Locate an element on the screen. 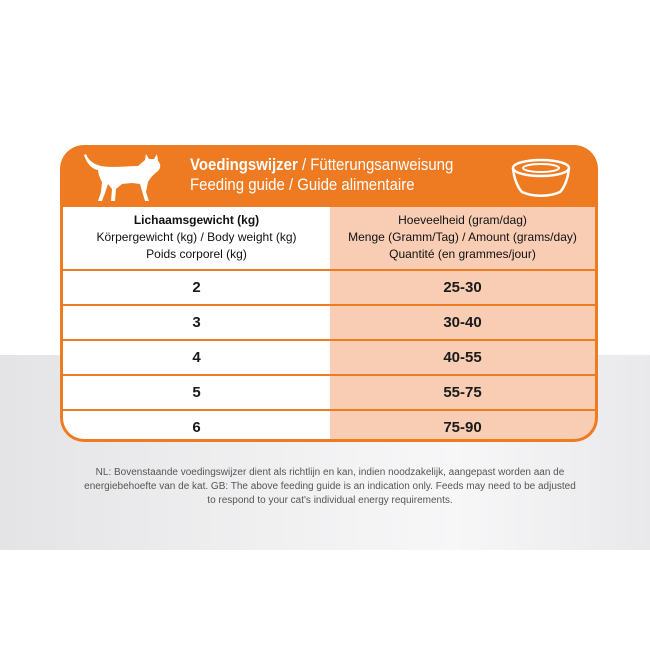 The image size is (650, 650). amount-cell: 40-55 is located at coordinates (462, 357).